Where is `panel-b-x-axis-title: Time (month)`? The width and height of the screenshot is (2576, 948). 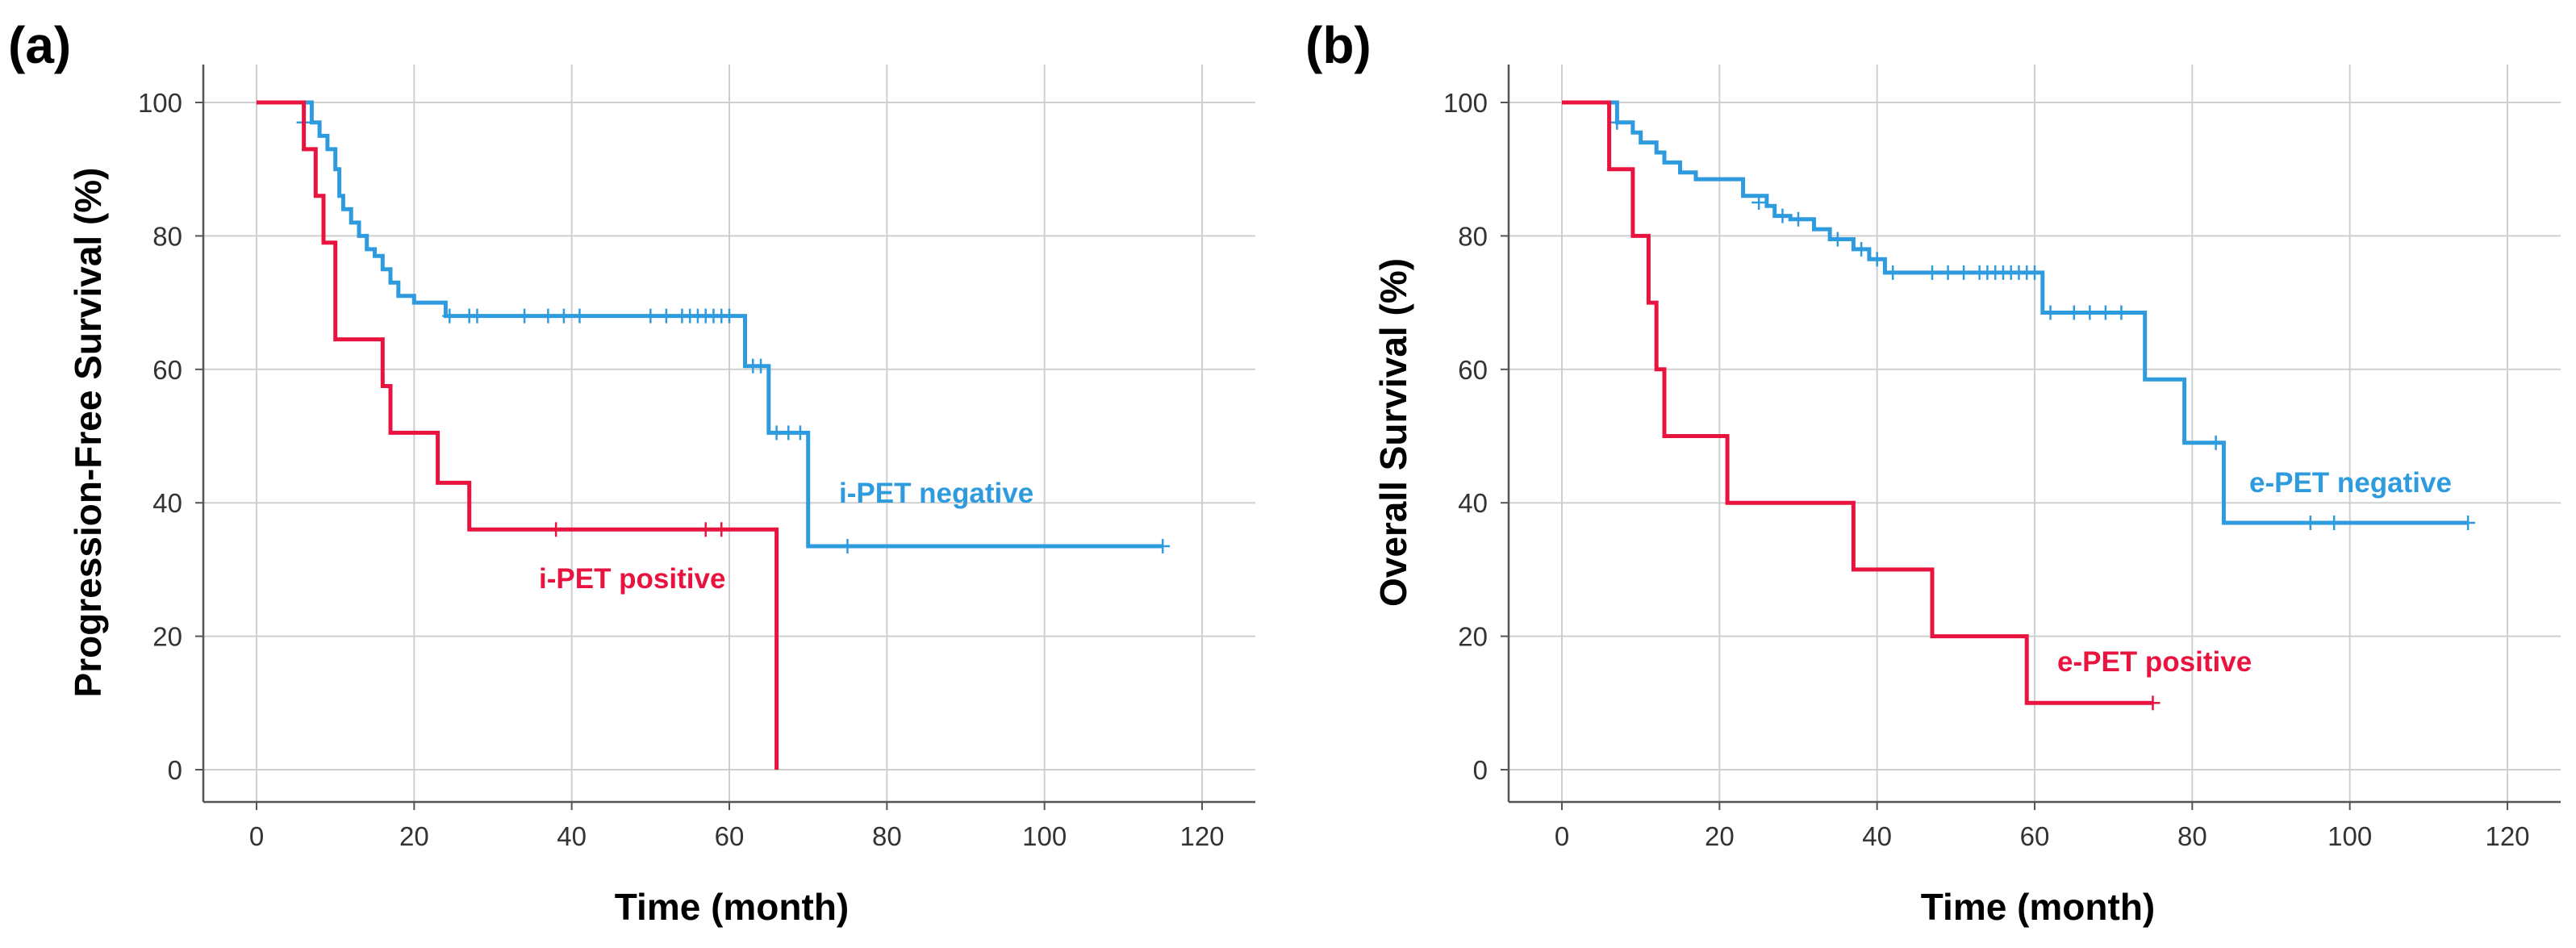
panel-b-x-axis-title: Time (month) is located at coordinates (2038, 907).